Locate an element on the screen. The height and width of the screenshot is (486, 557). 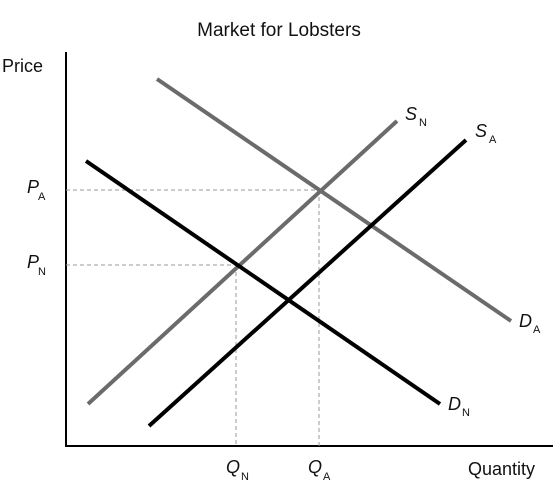
y-axis-label: Price is located at coordinates (22, 66).